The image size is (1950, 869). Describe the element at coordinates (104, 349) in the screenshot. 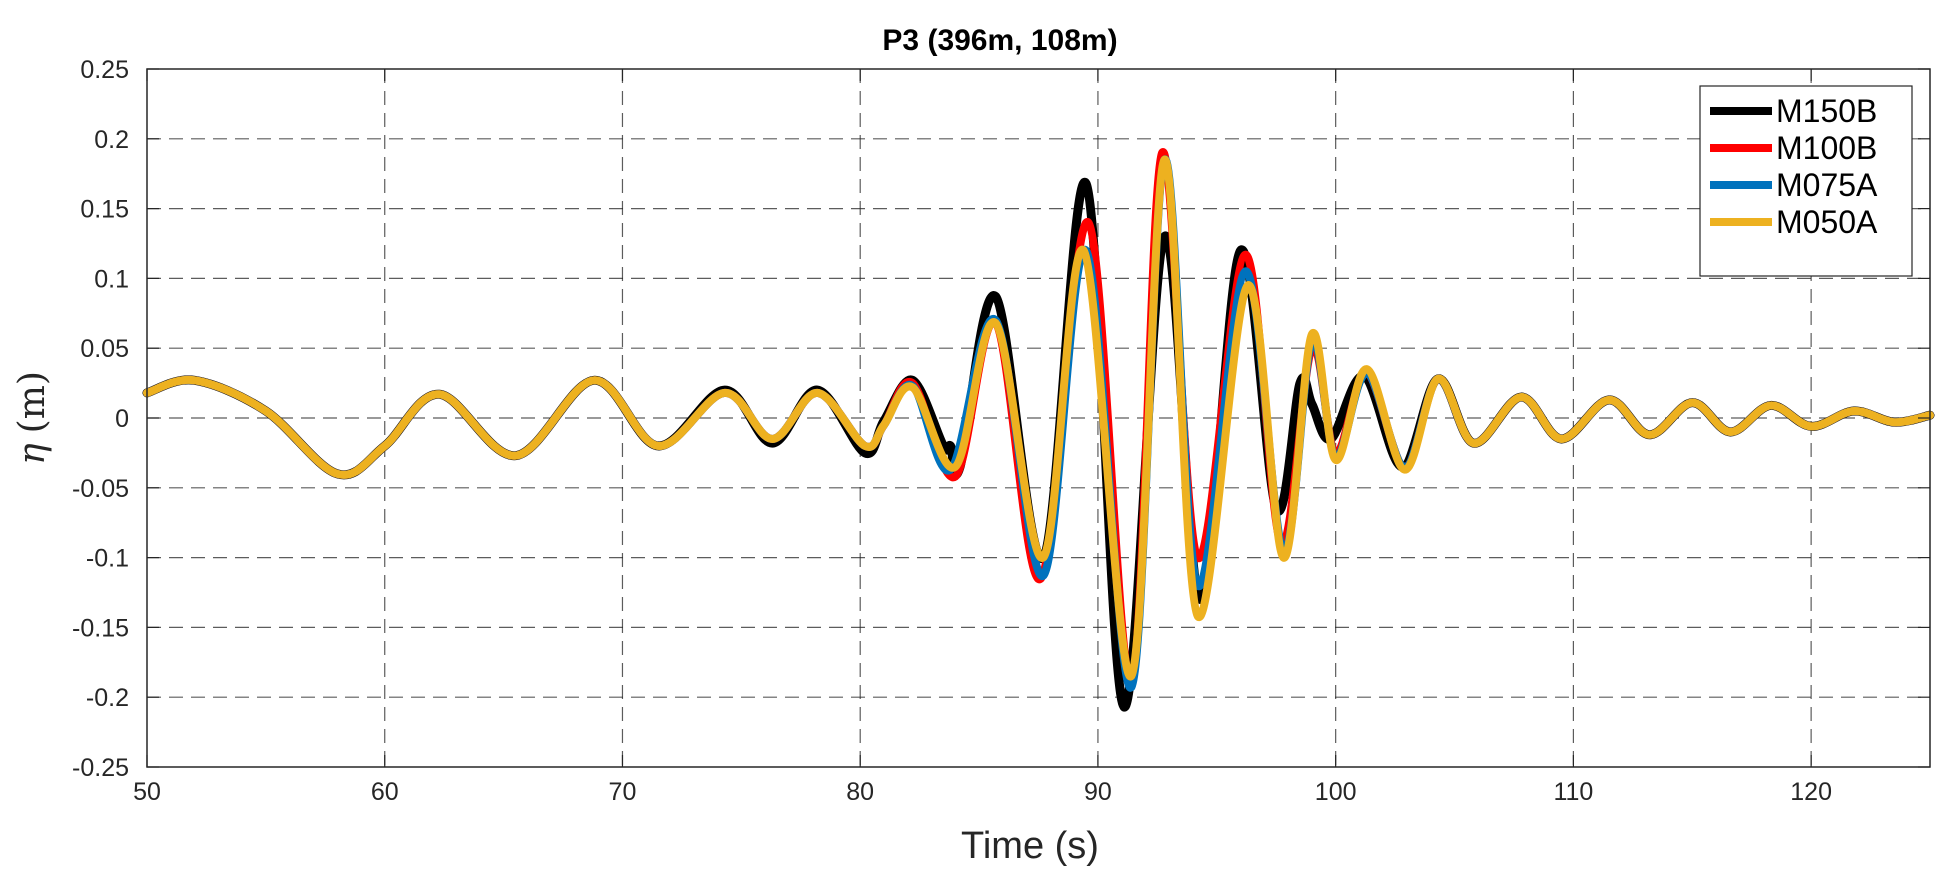

I see `y-tick-label: 0.05` at that location.